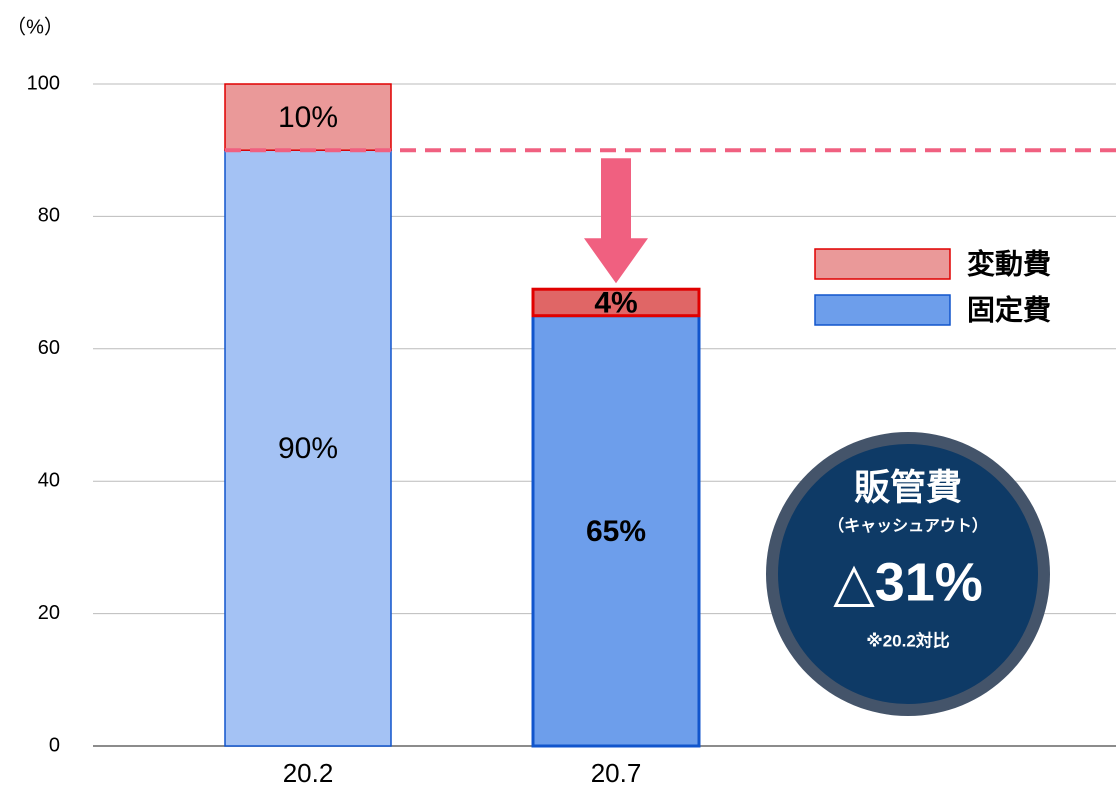 This screenshot has width=1116, height=800. Describe the element at coordinates (908, 526) in the screenshot. I see `badge-subtitle: （キャッシュアウト）` at that location.